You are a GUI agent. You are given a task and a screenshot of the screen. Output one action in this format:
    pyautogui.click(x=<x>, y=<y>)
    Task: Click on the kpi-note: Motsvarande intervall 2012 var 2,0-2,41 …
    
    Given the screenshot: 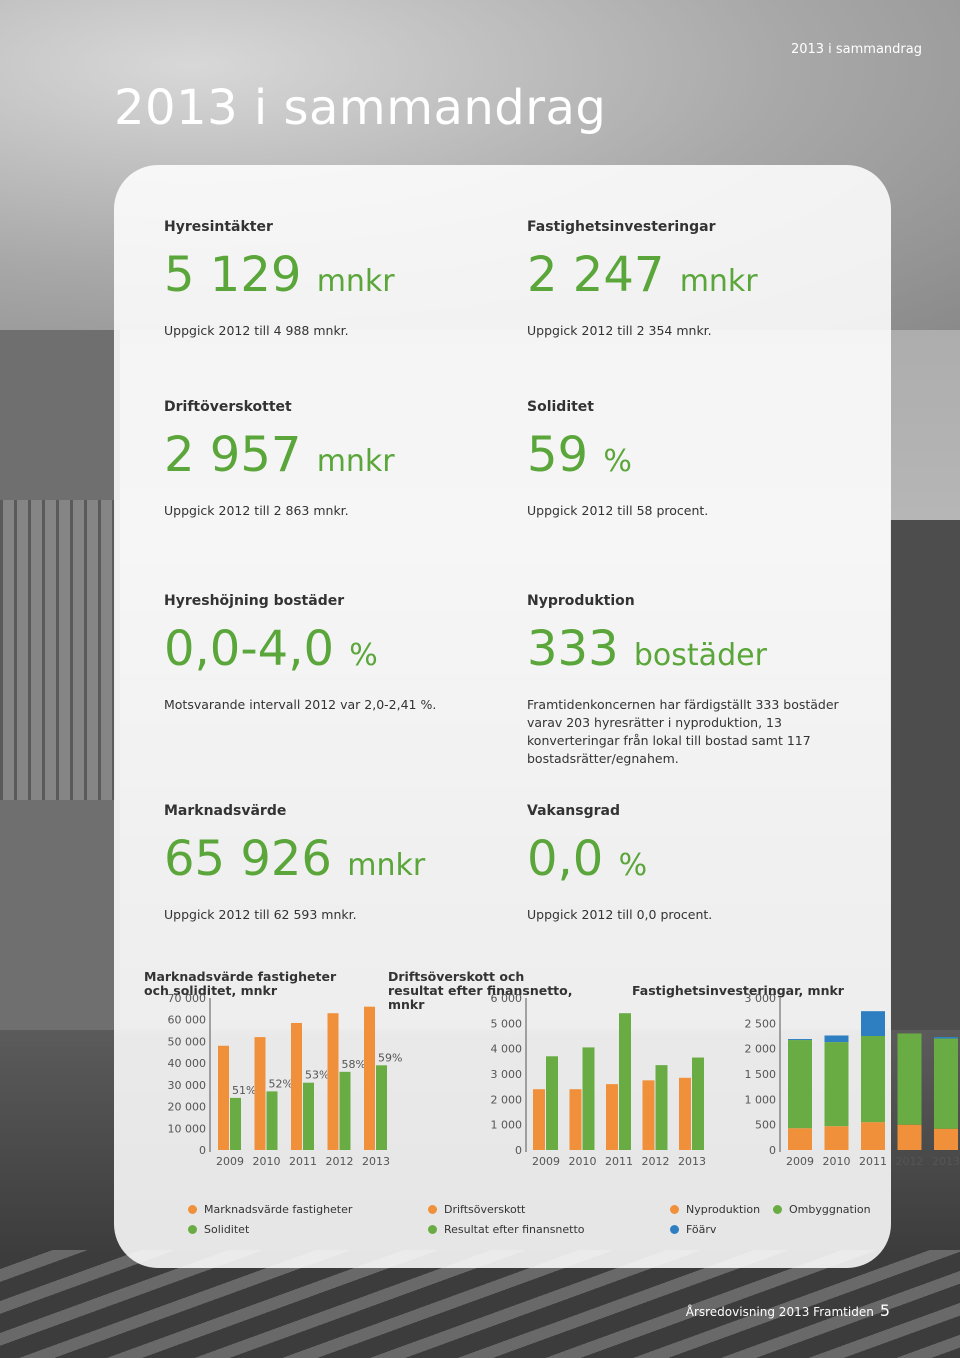 What is the action you would take?
    pyautogui.click(x=300, y=704)
    